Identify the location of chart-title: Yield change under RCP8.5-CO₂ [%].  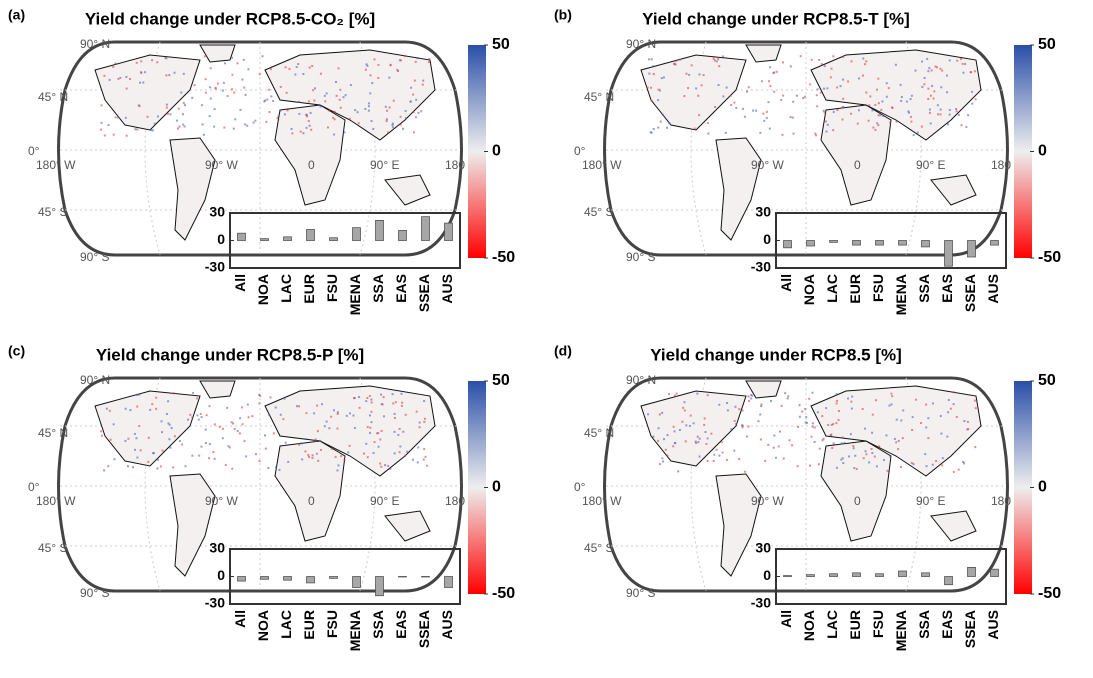
(230, 18).